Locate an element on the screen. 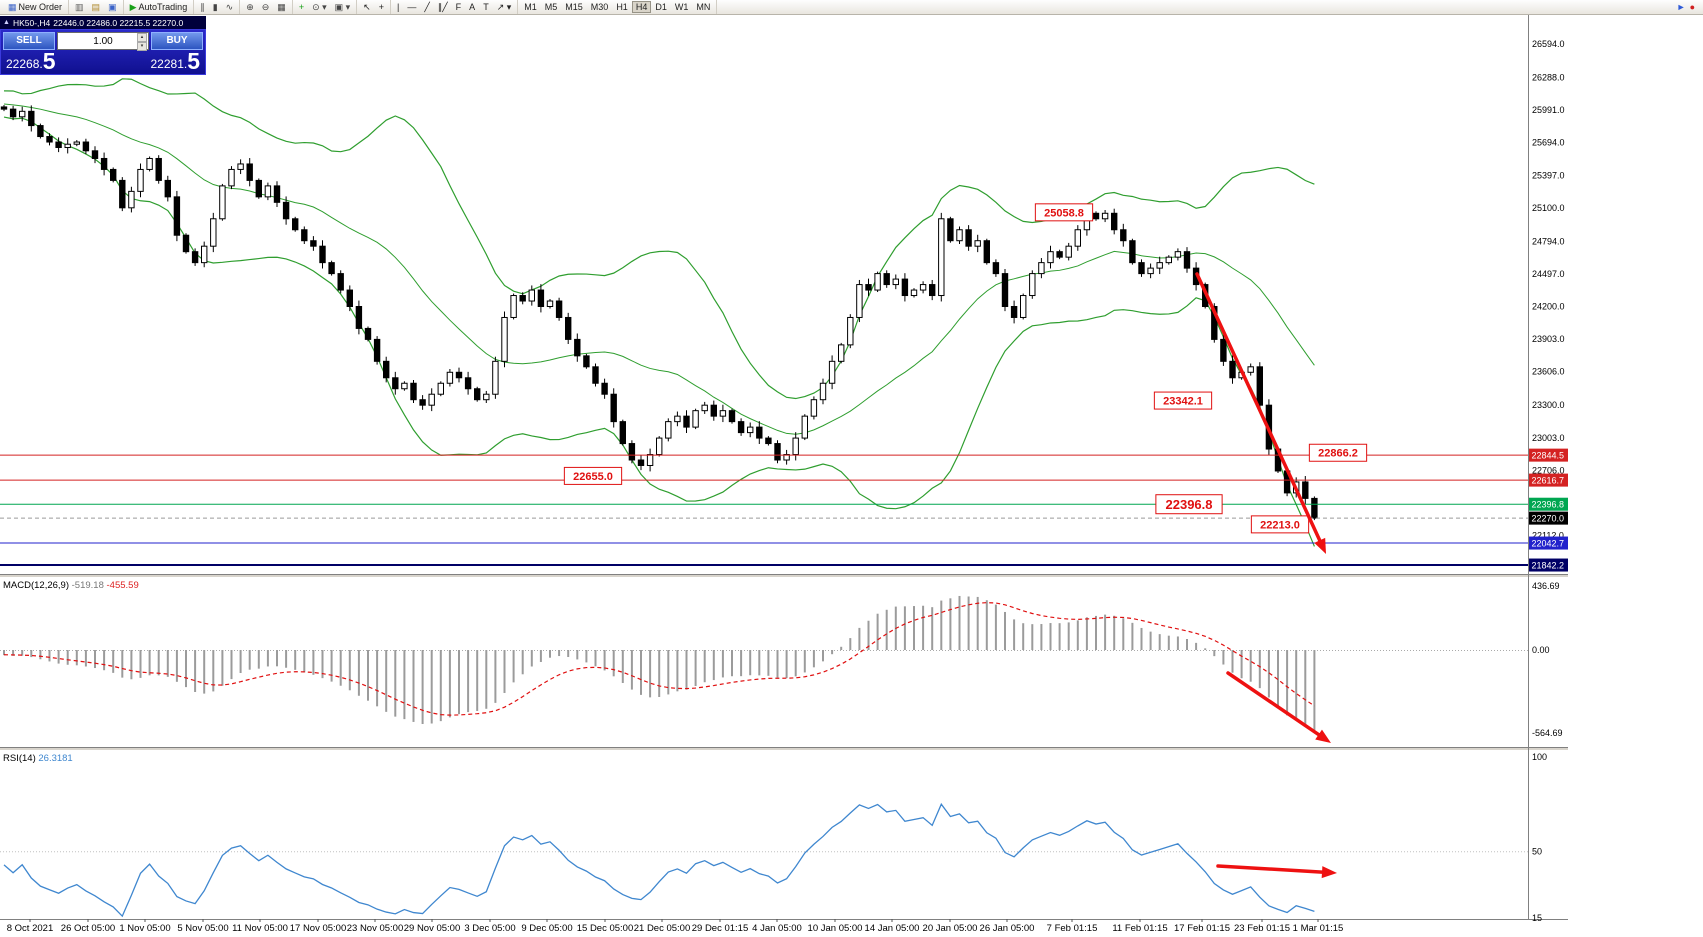  autotrading-button: ▶ AutoTrading is located at coordinates (159, 7).